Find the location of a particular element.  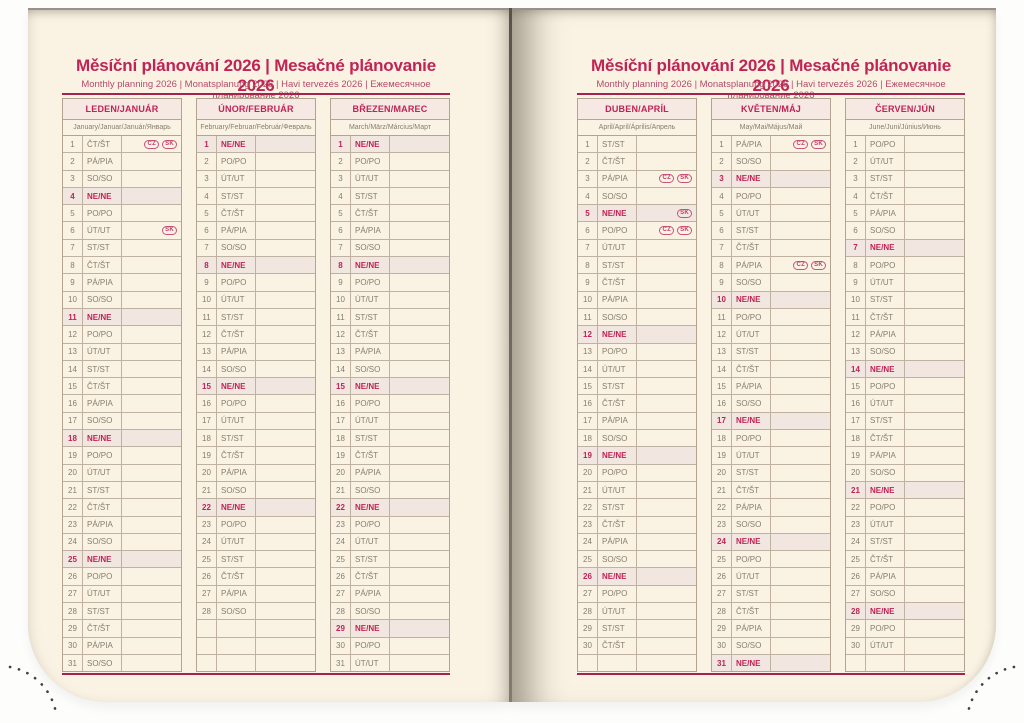

day-row: 9 ČT/ŠT is located at coordinates (637, 283).